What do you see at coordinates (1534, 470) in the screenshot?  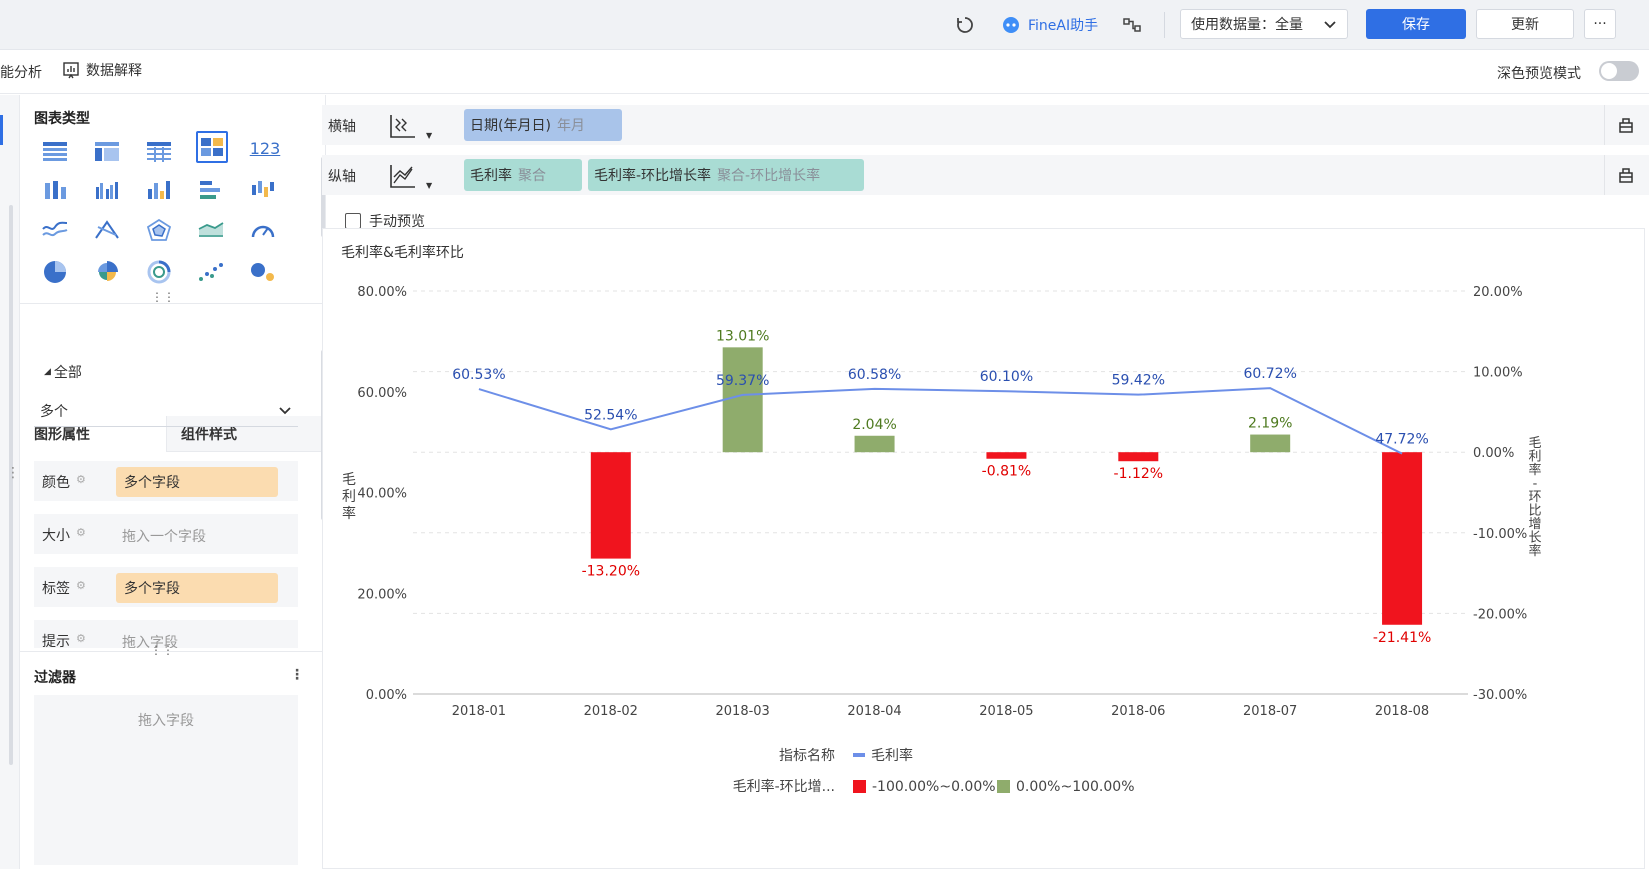 I see `y-right-axis-title-char: 率` at bounding box center [1534, 470].